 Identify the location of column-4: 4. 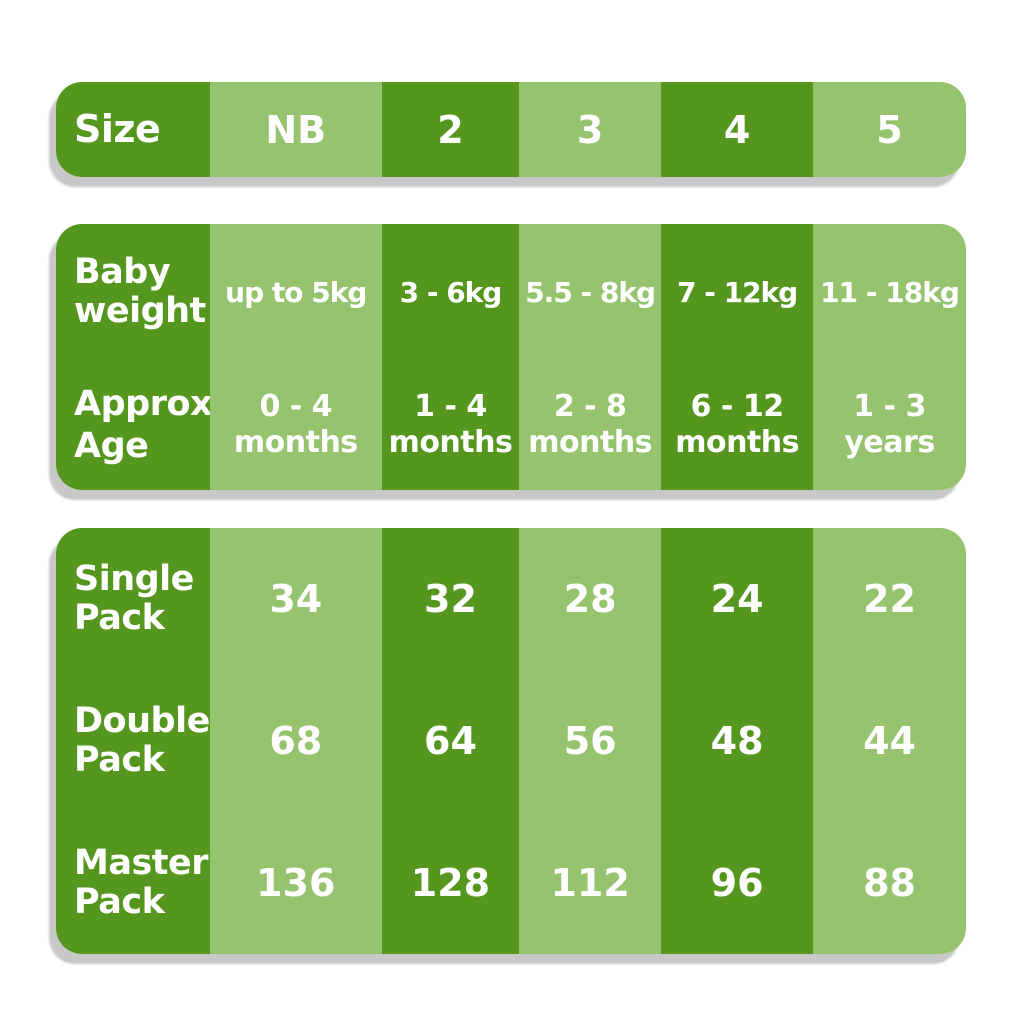
(737, 129).